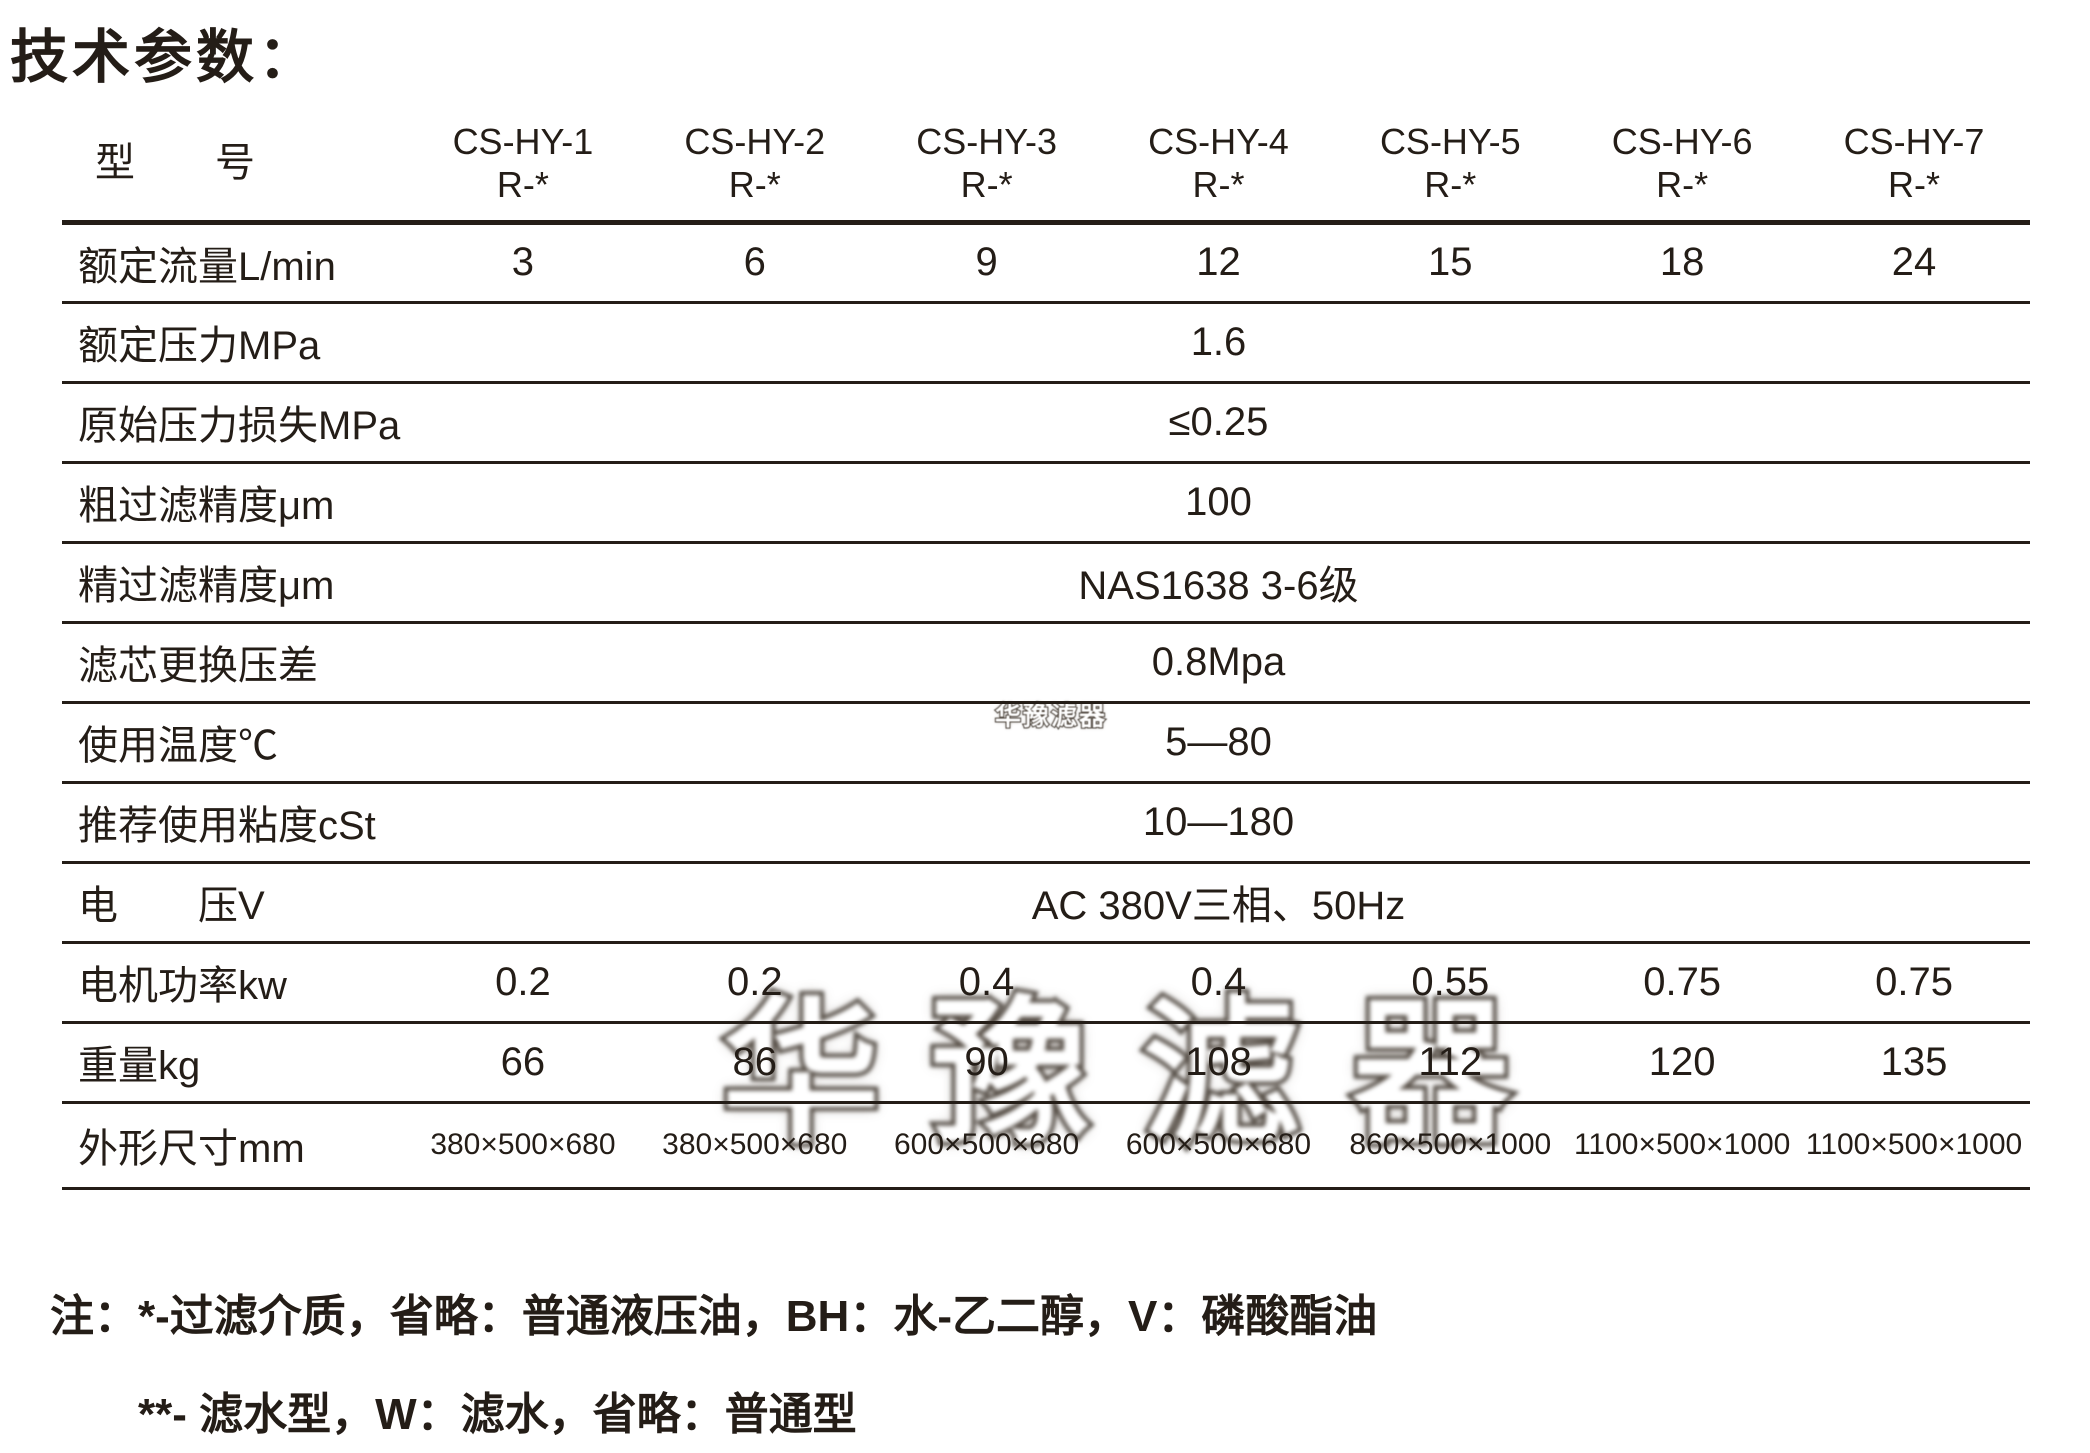 The width and height of the screenshot is (2090, 1453). I want to click on model-name: CS-HY-2, so click(755, 141).